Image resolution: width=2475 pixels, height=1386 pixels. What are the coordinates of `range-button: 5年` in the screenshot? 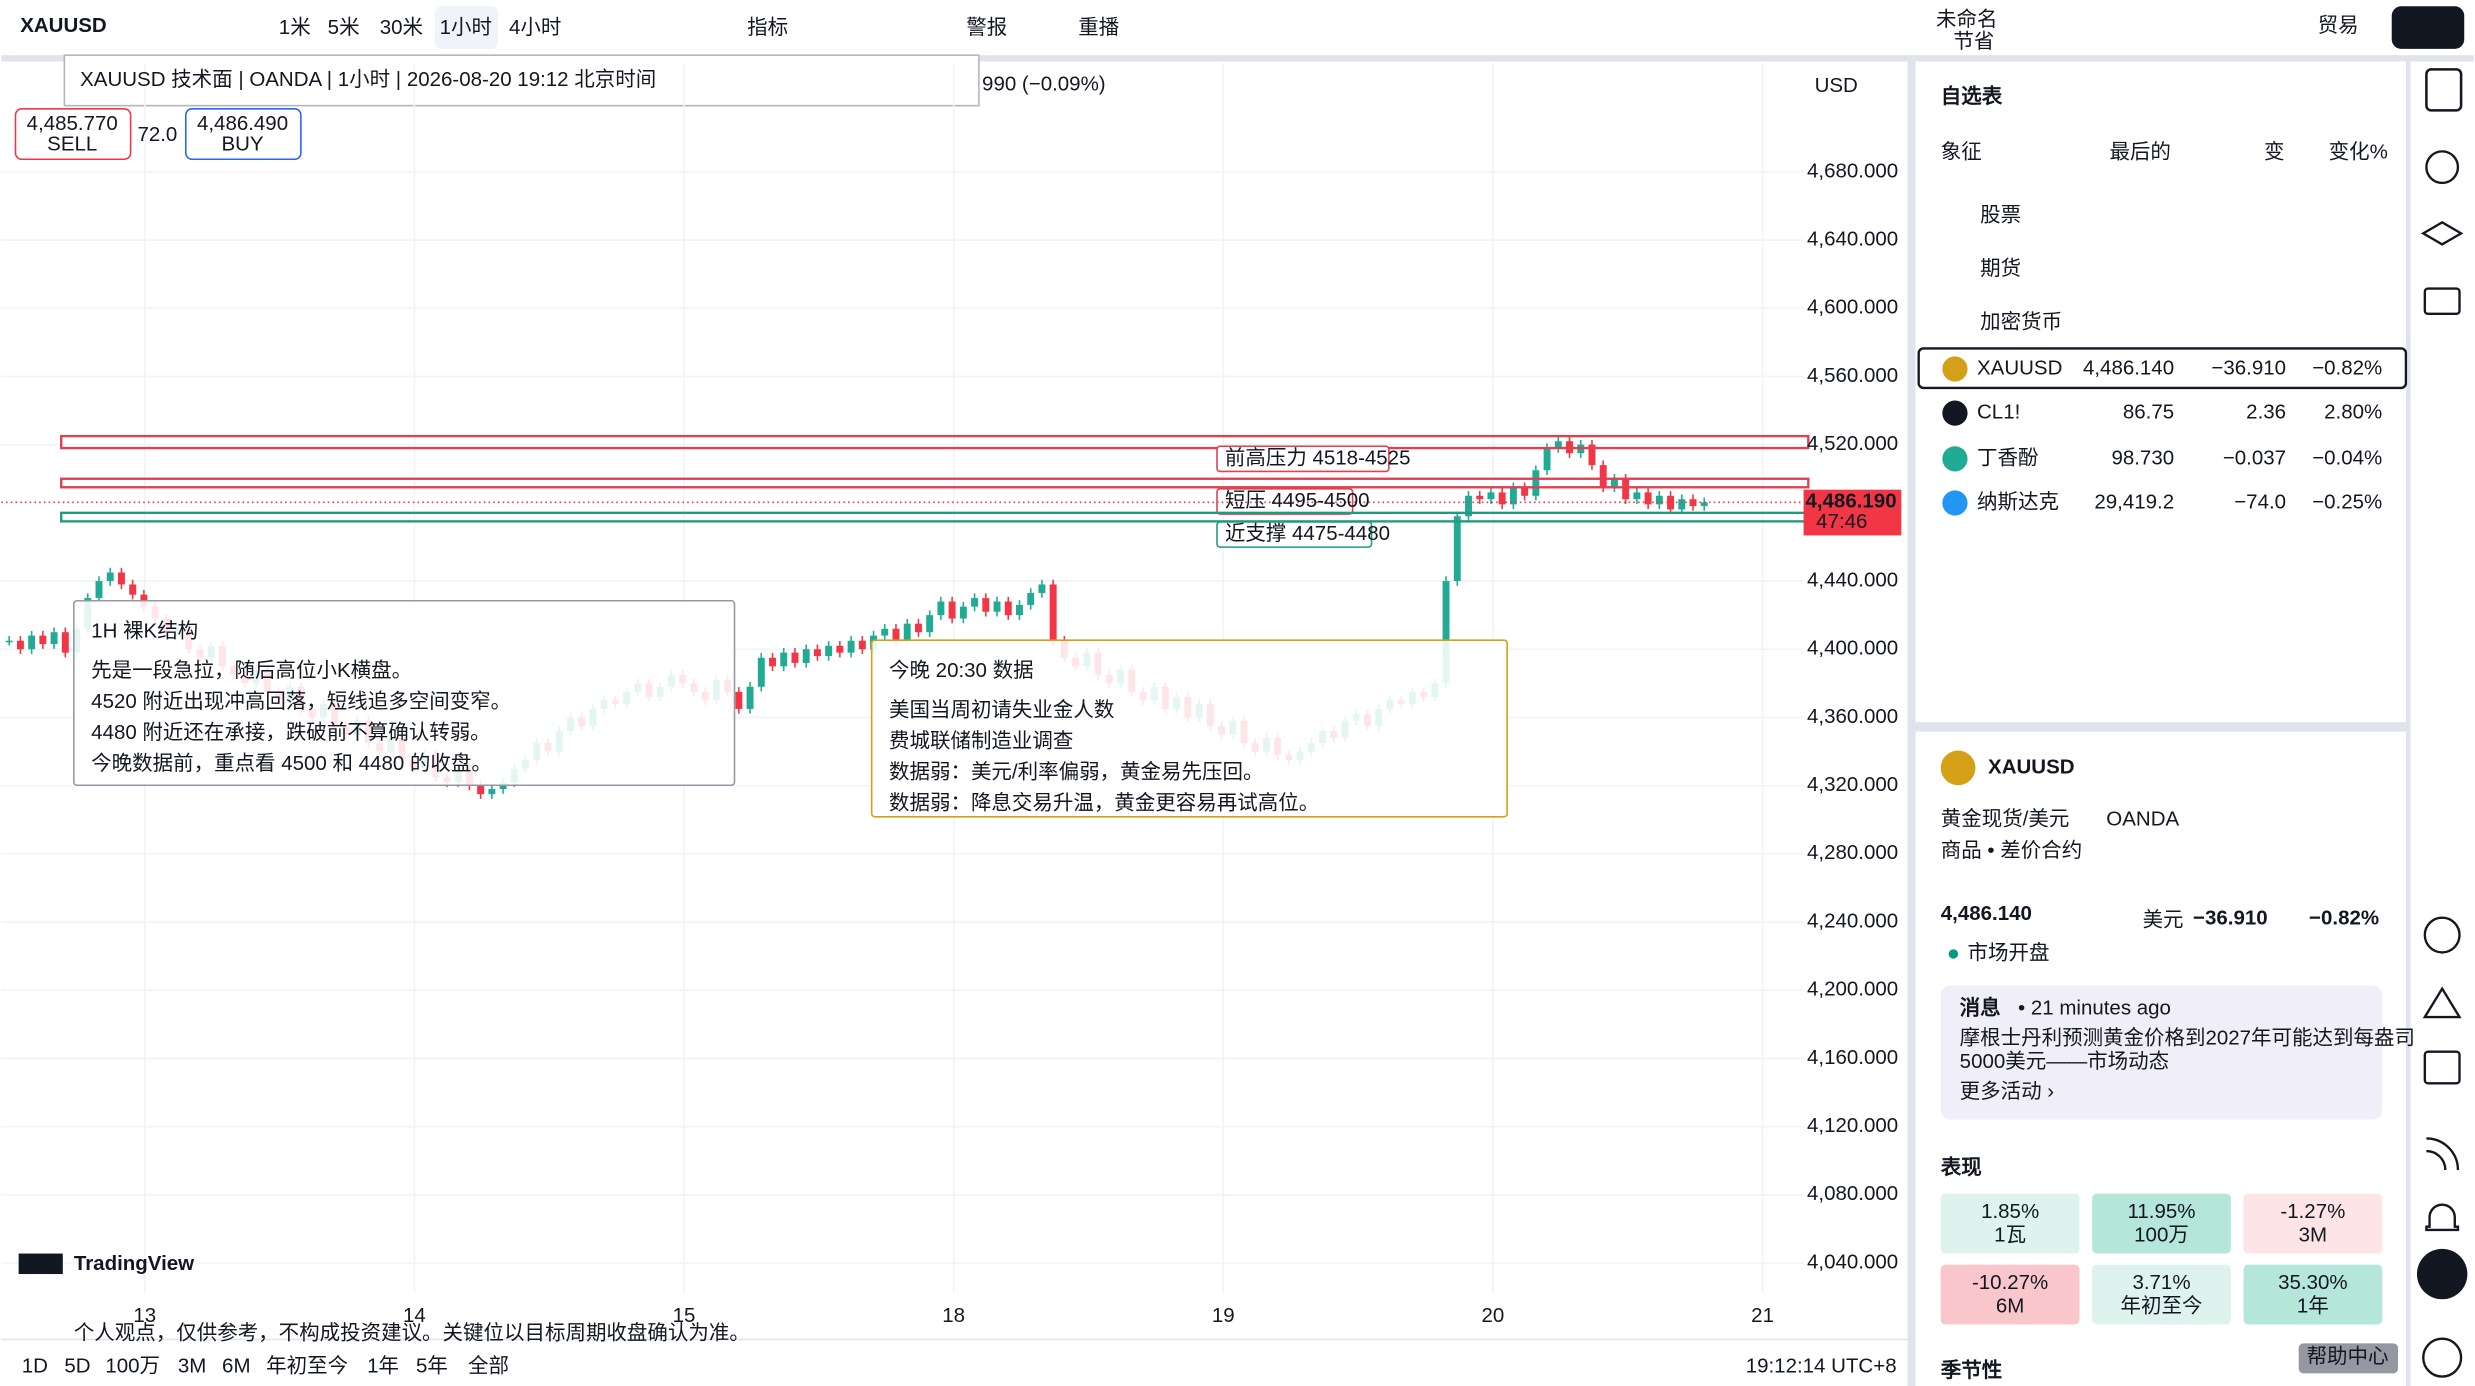 It's located at (432, 1365).